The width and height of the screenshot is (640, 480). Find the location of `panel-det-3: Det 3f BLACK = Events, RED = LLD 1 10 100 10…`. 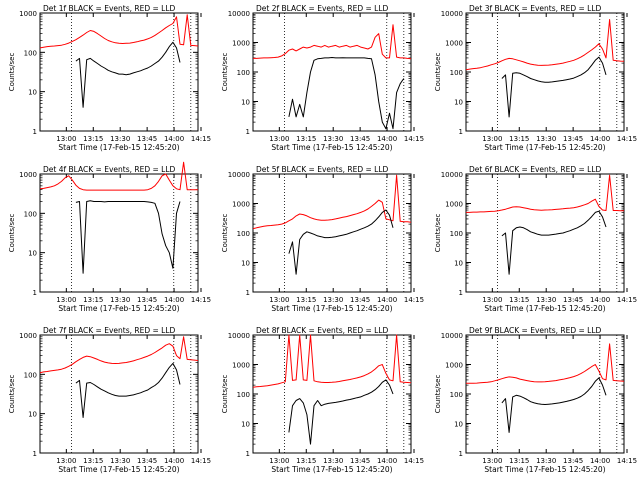

panel-det-3: Det 3f BLACK = Events, RED = LLD 1 10 100 10… is located at coordinates (535, 78).